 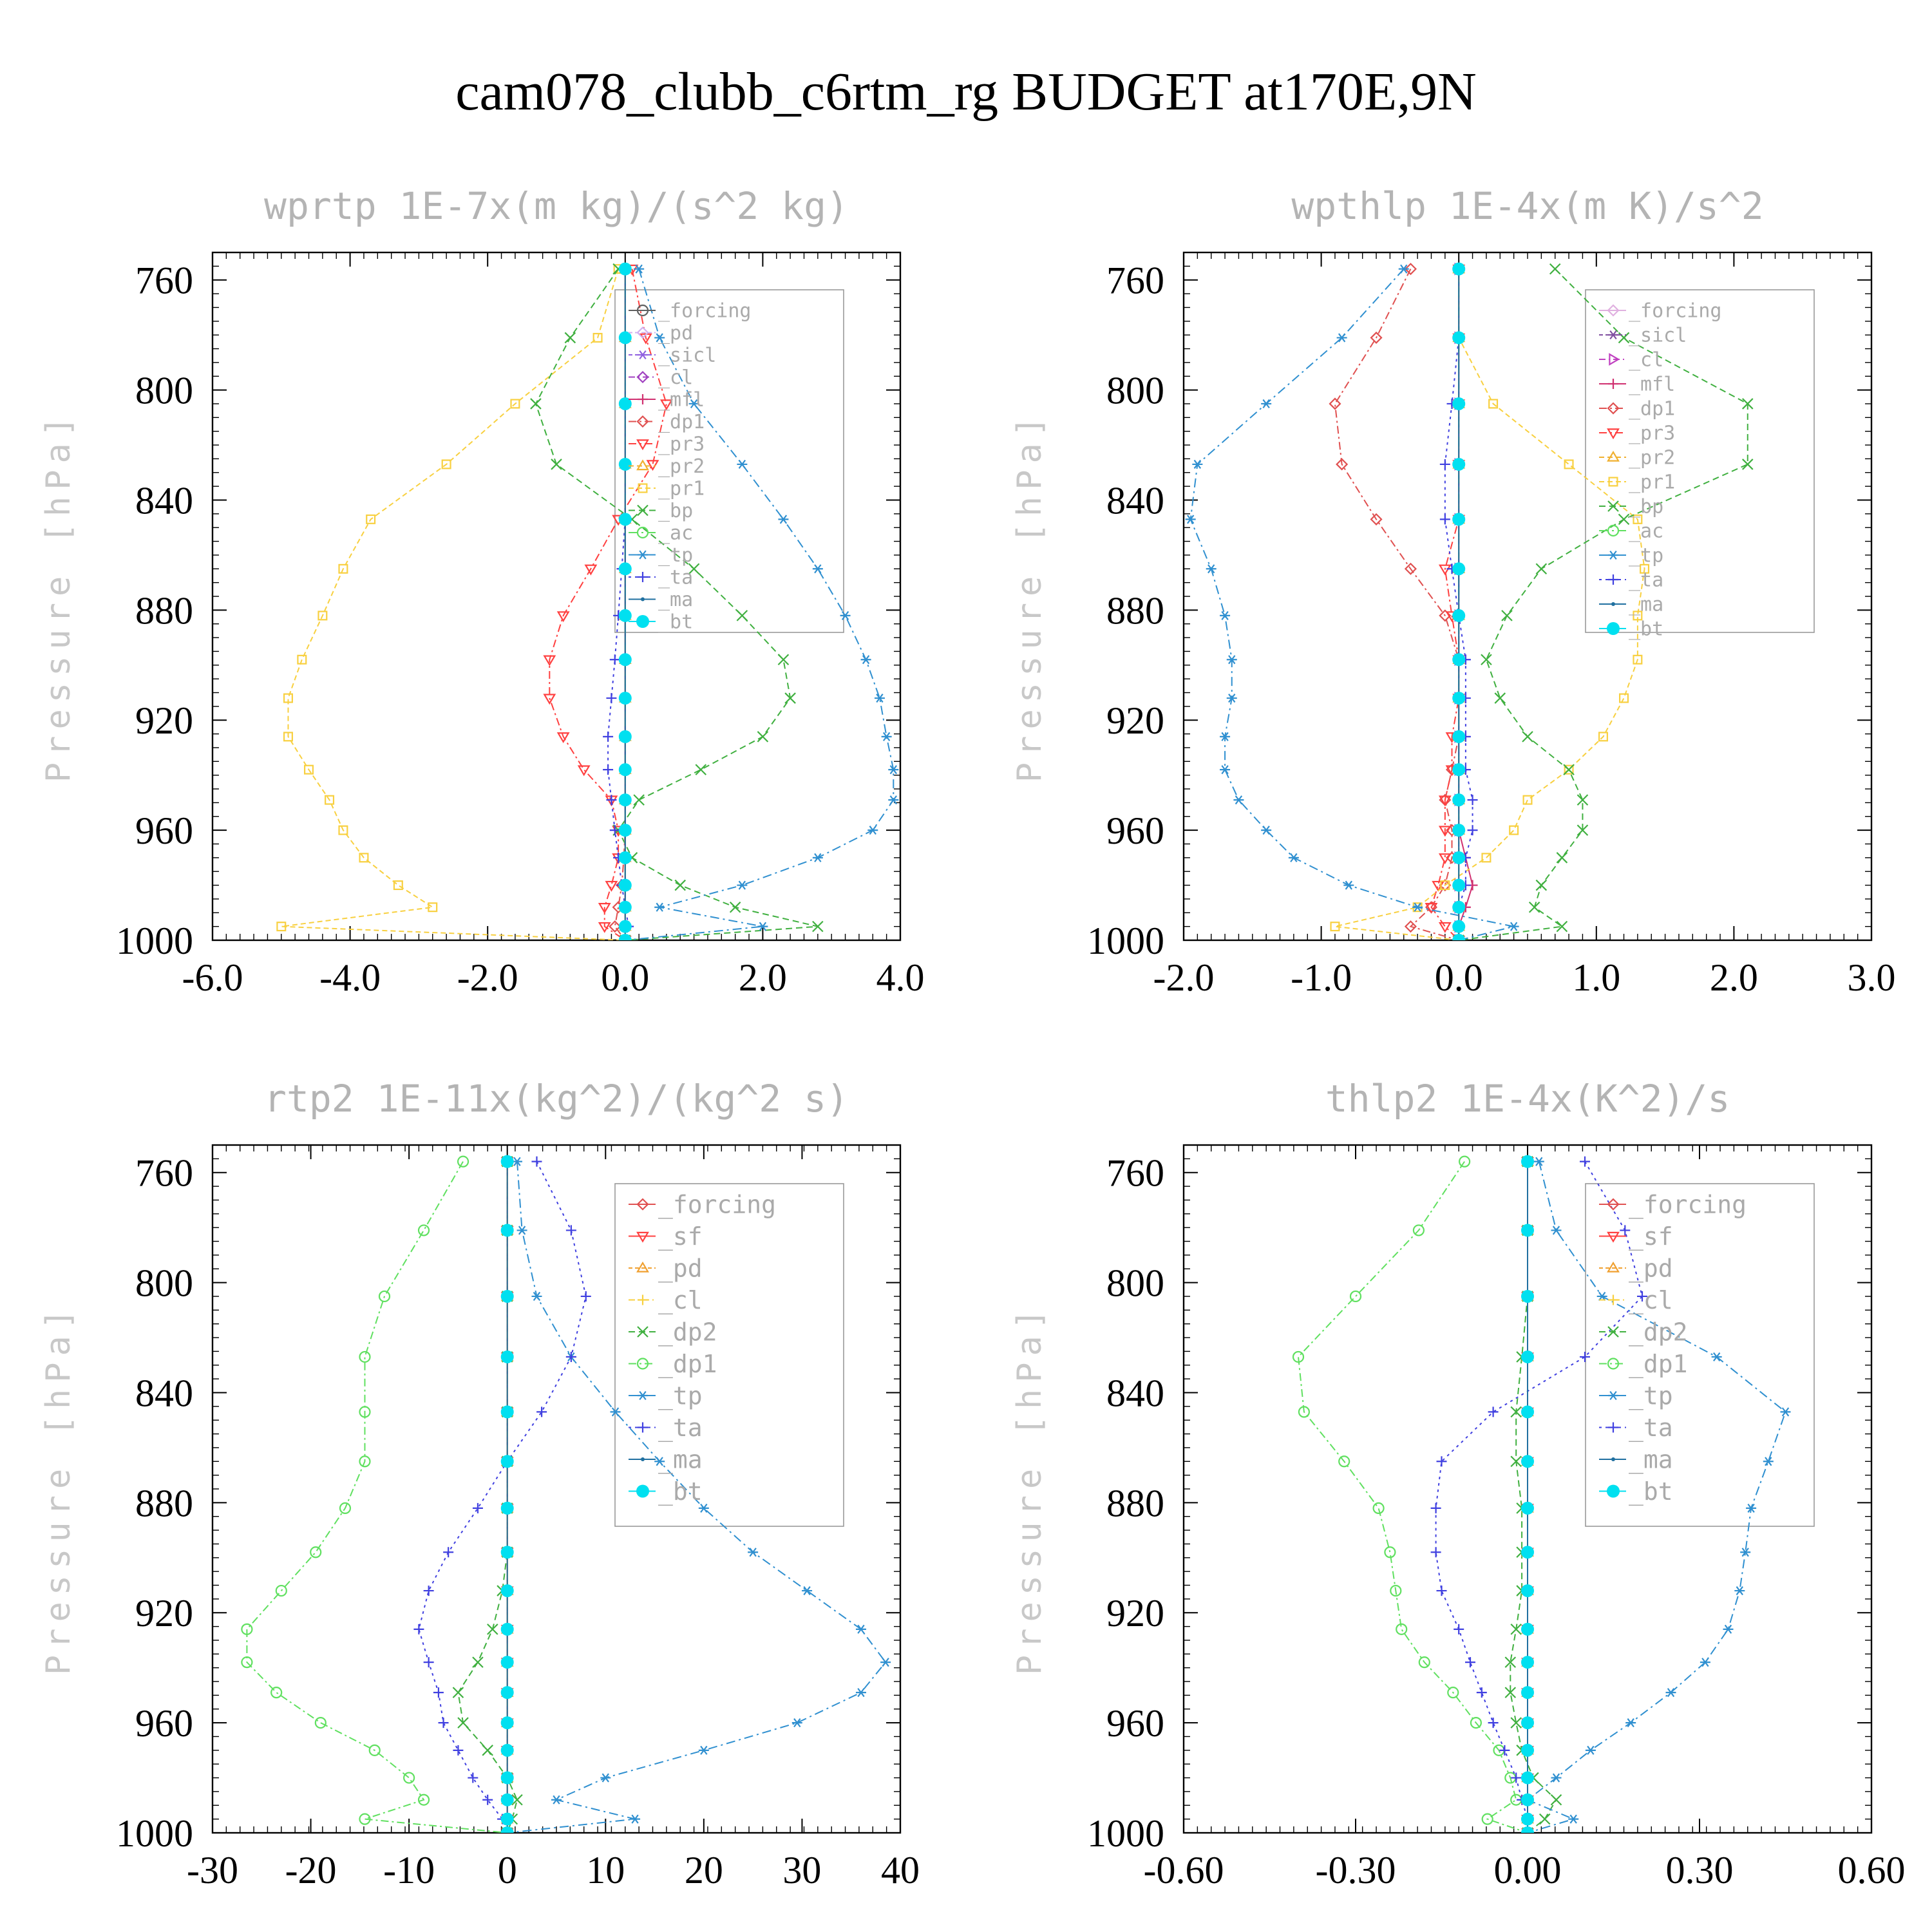 I want to click on figure-title: cam078_clubb_c6rtm_rg BUDGET at170E,9N, so click(x=966, y=92).